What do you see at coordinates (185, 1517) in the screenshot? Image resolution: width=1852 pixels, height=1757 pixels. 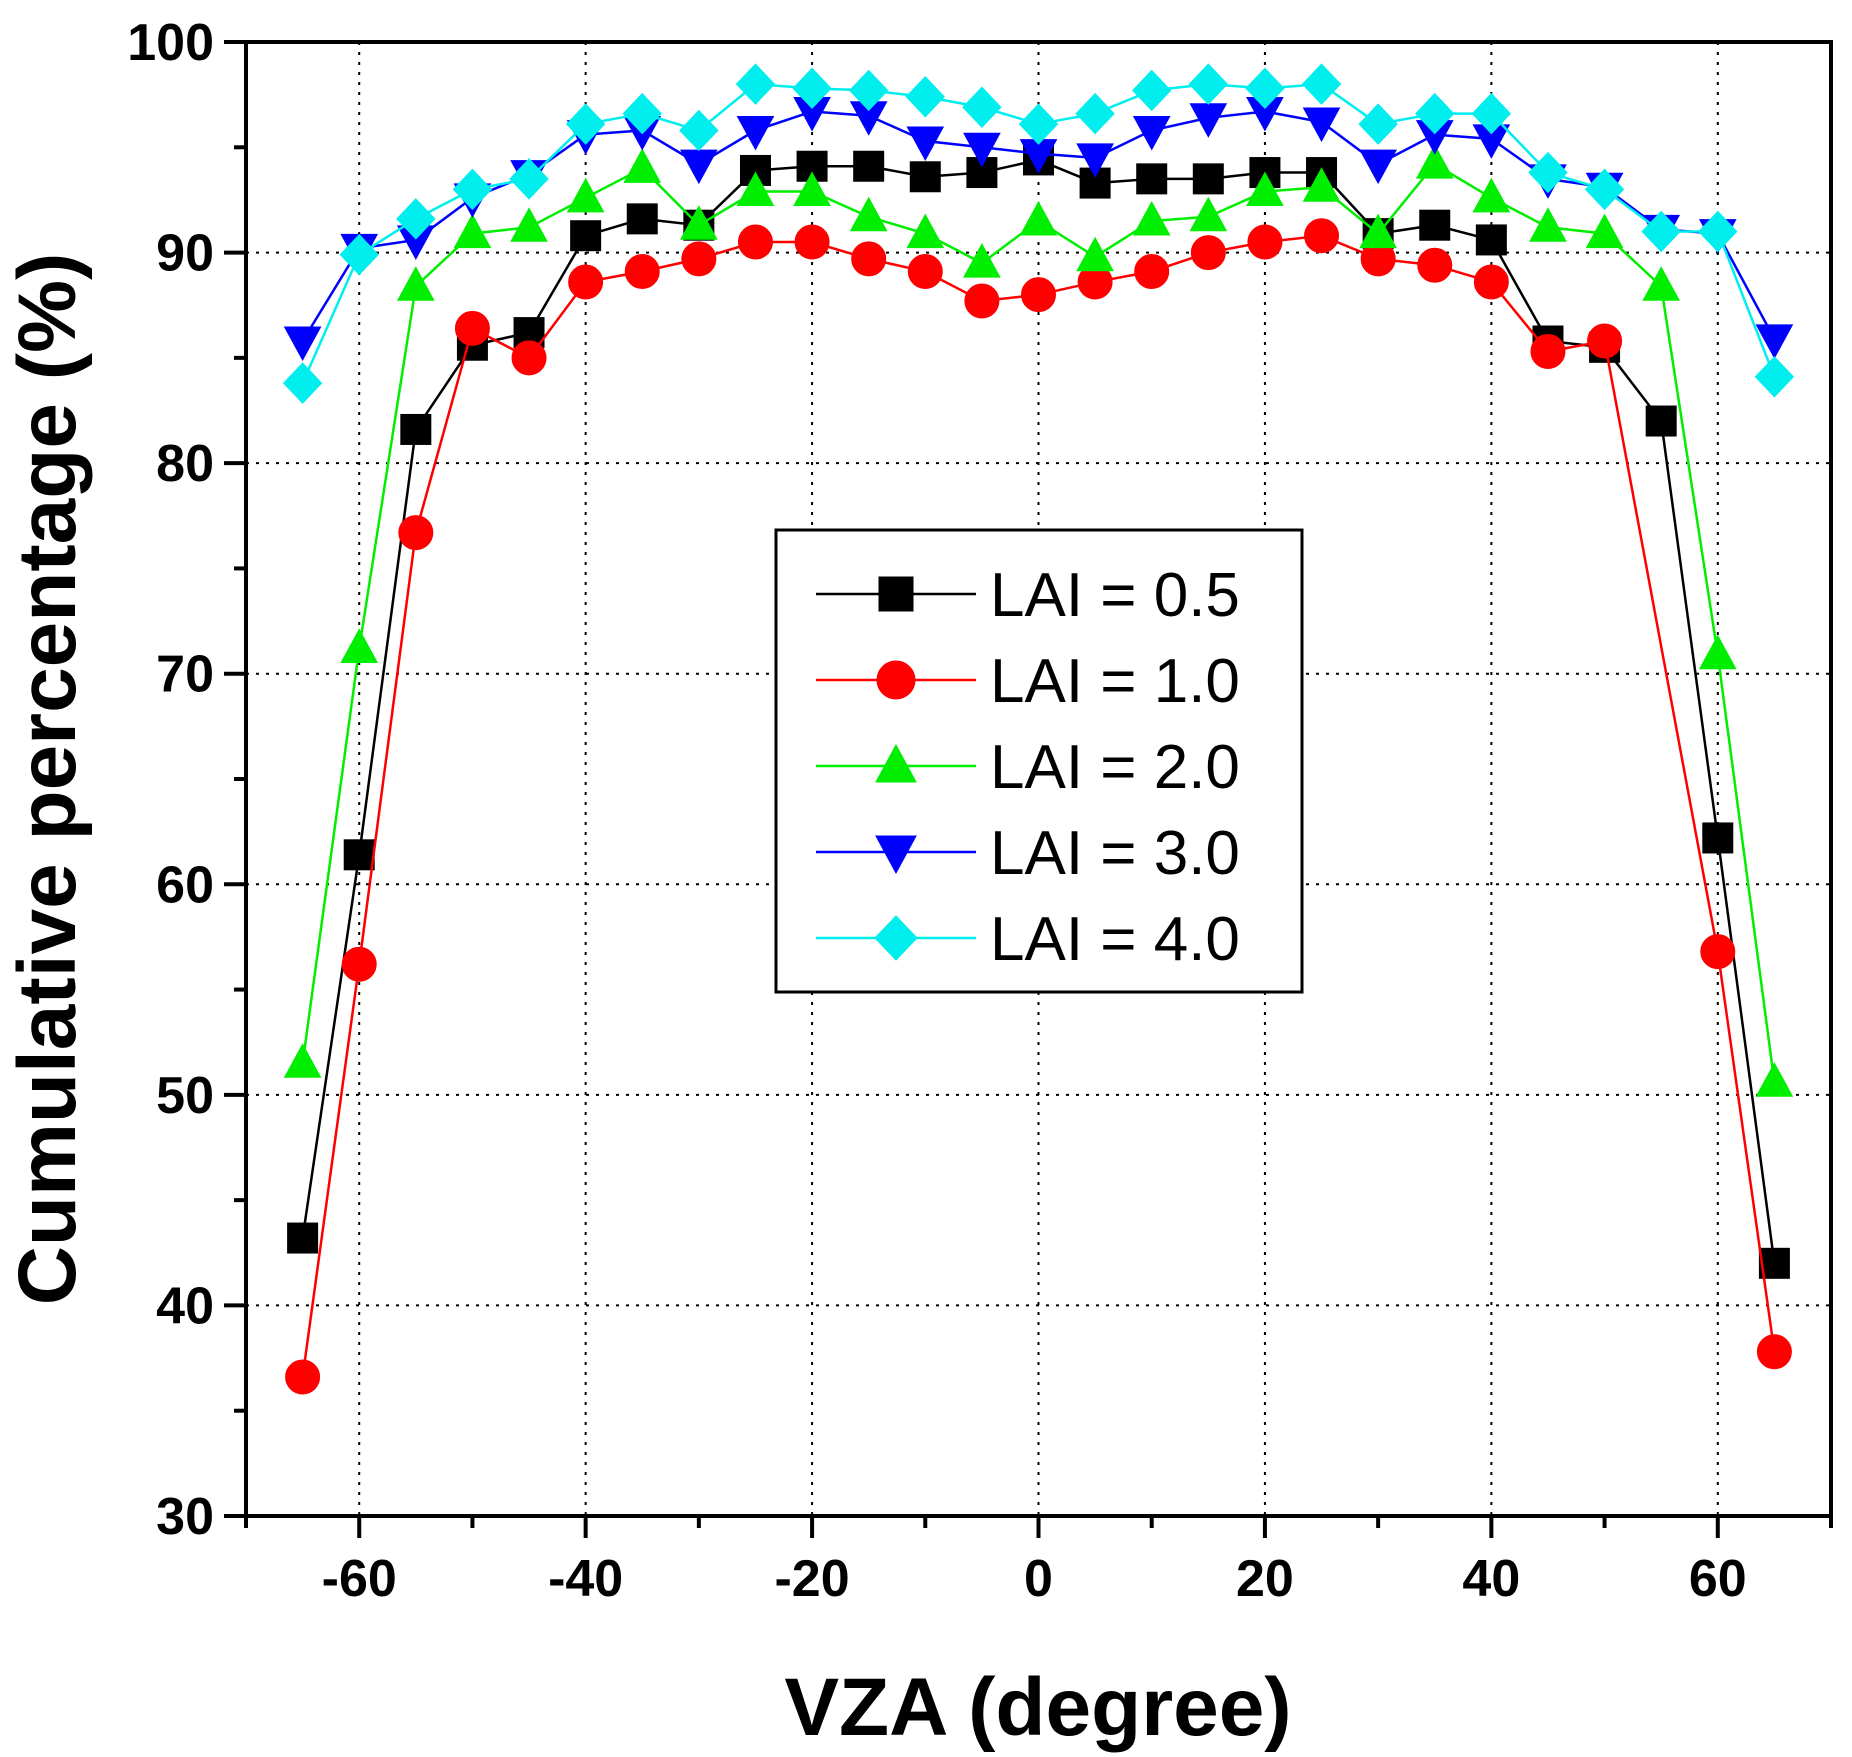 I see `y-tick-label: 30` at bounding box center [185, 1517].